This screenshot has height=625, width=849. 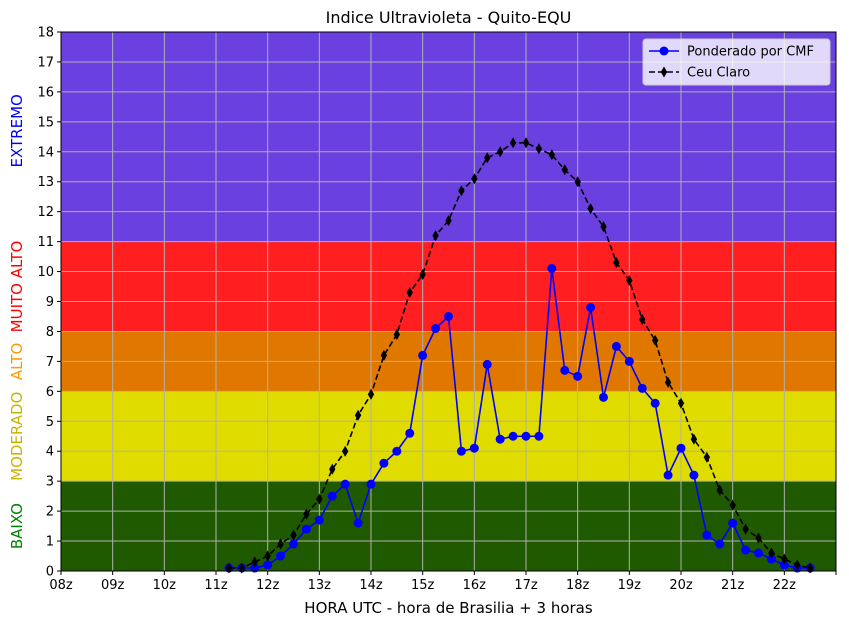 I want to click on x-tick-label: 18z, so click(x=578, y=585).